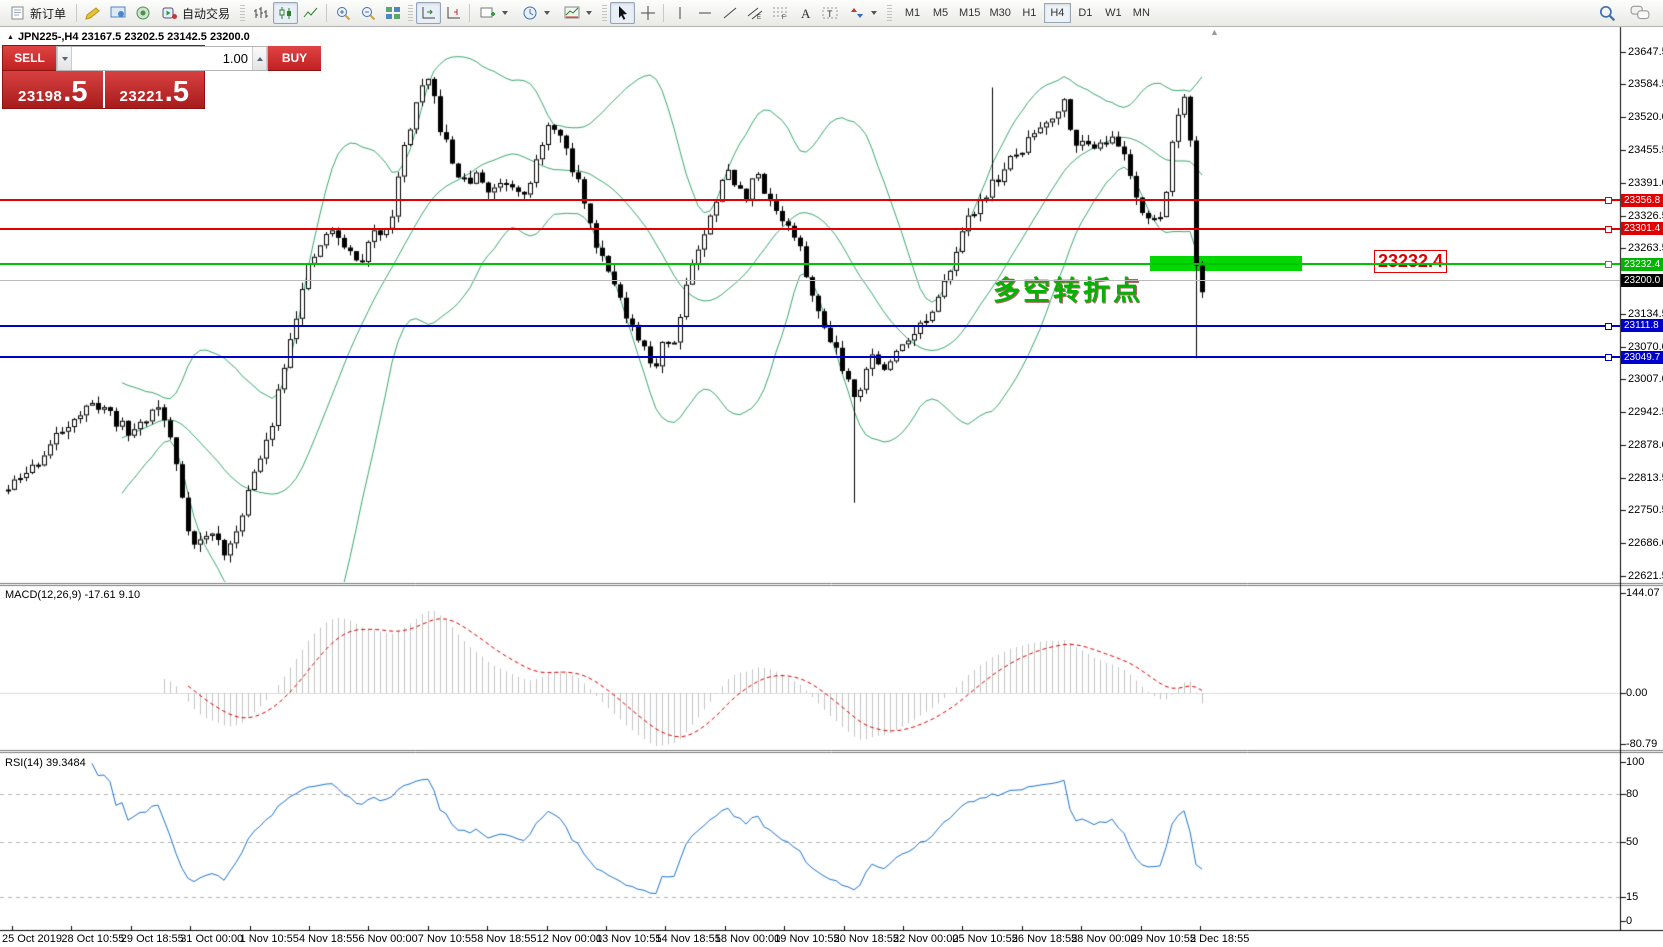 The width and height of the screenshot is (1663, 947). Describe the element at coordinates (578, 13) in the screenshot. I see `templates-dropdown` at that location.